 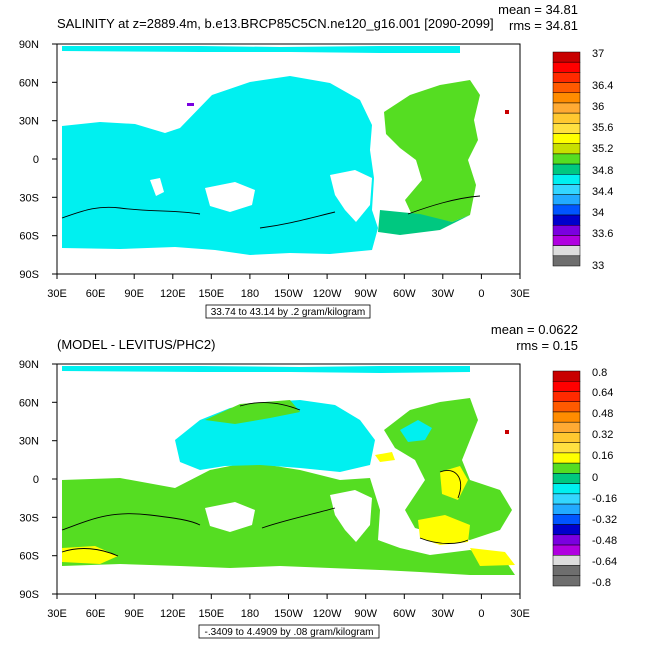 What do you see at coordinates (604, 541) in the screenshot?
I see `colorbar-label: -0.48` at bounding box center [604, 541].